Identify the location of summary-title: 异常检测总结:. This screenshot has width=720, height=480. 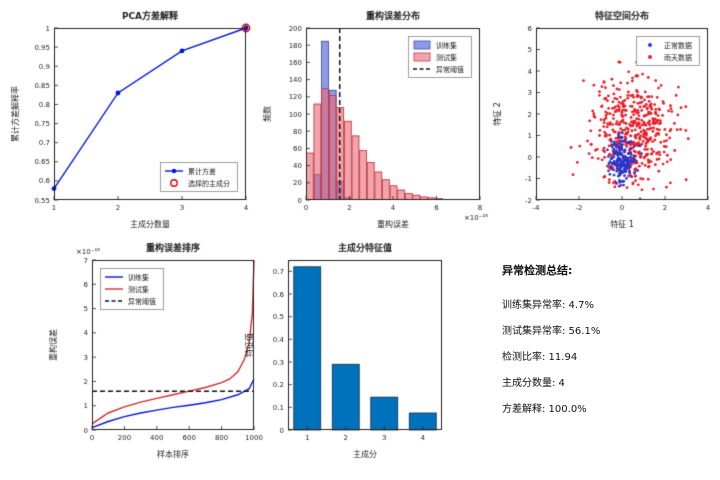
(537, 270).